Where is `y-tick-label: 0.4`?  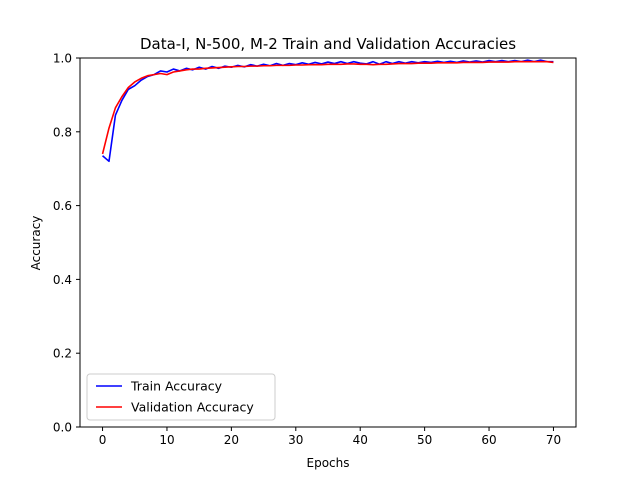 y-tick-label: 0.4 is located at coordinates (62, 280).